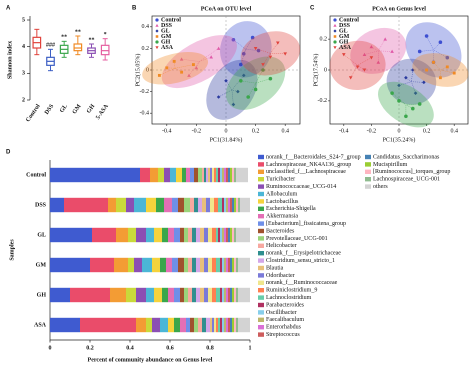 The image size is (474, 376). I want to click on x-tick-label: 0.4, so click(454, 131).